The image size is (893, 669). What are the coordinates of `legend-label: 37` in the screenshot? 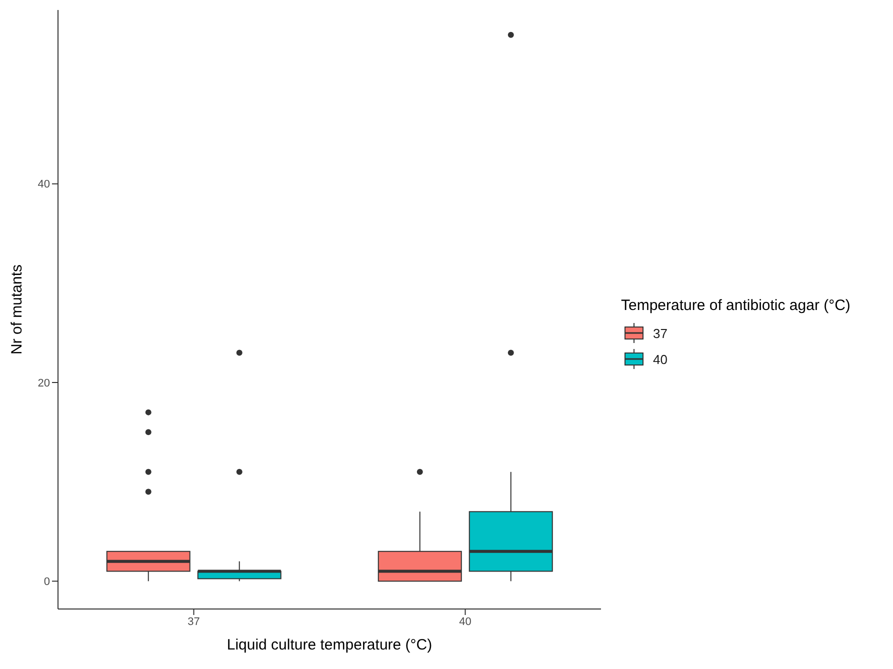 It's located at (660, 333).